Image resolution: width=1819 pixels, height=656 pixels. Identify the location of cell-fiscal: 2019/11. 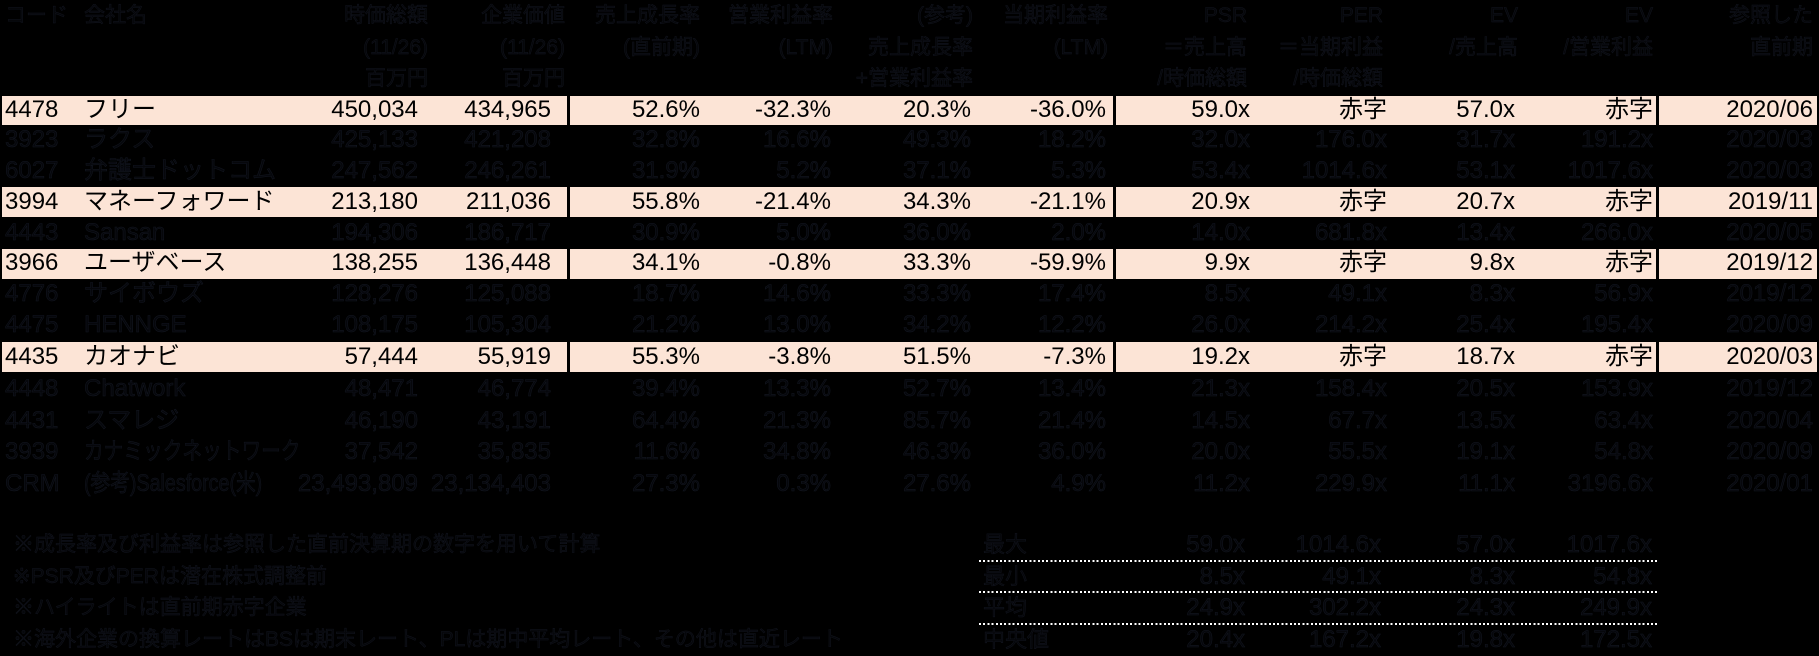
(1770, 201).